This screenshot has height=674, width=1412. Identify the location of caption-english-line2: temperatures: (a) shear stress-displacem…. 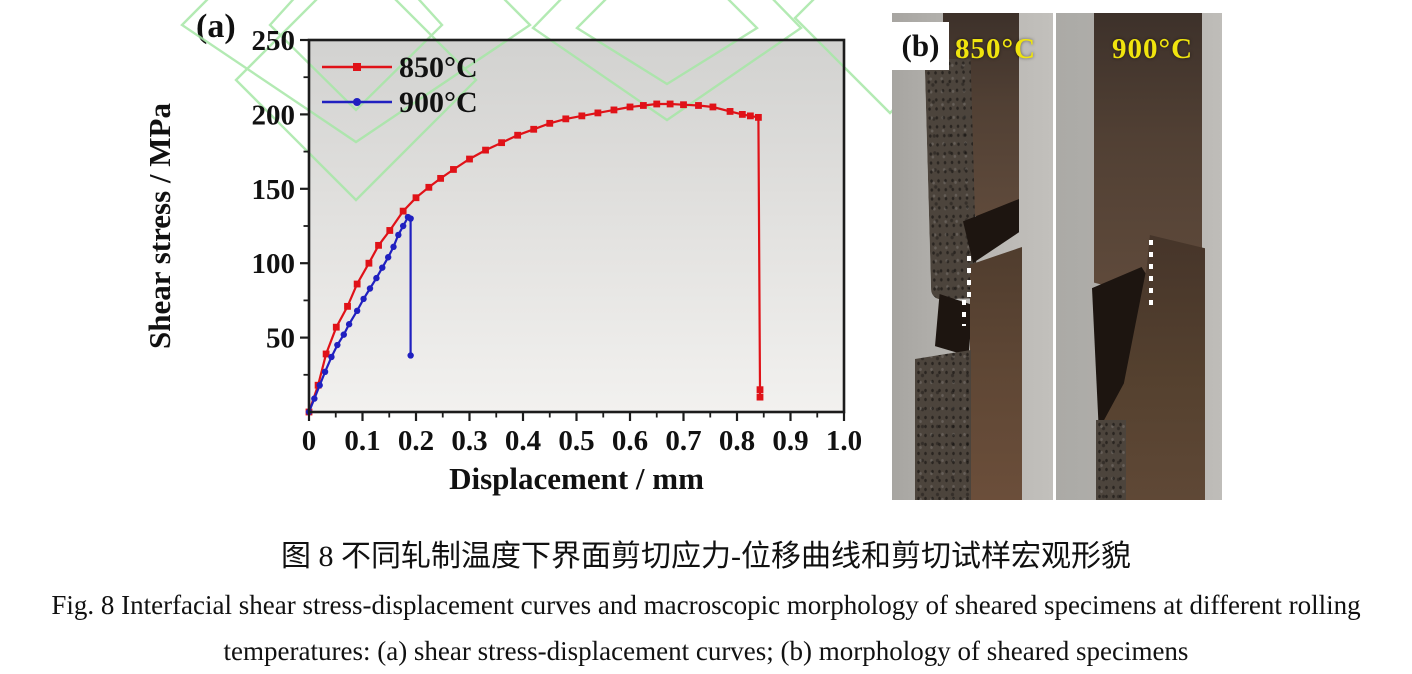
(706, 651).